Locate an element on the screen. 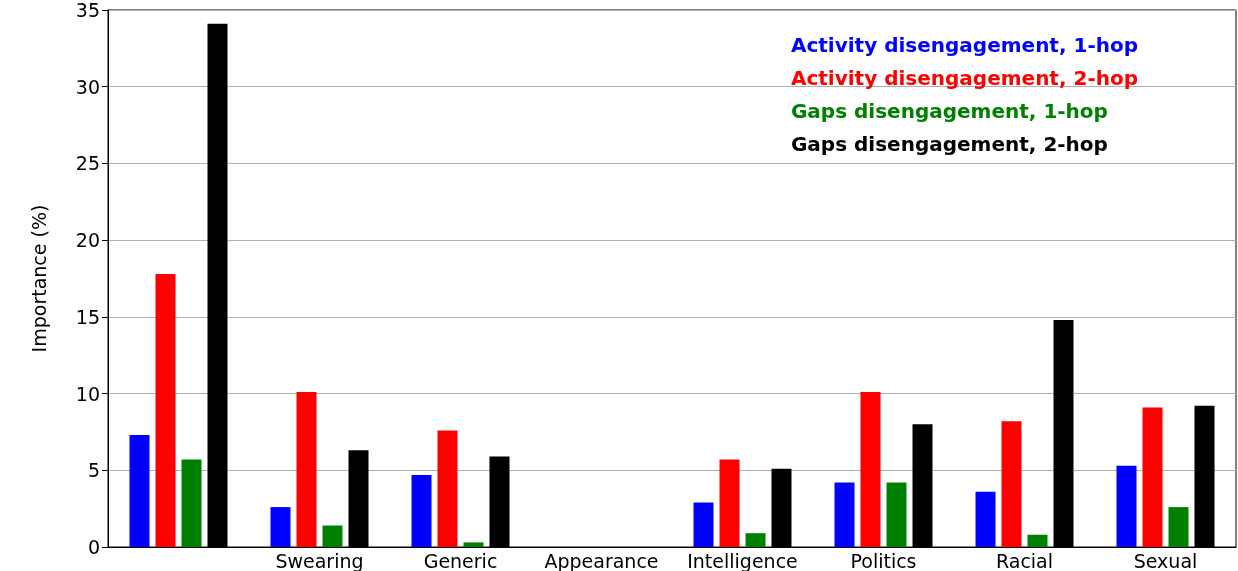 Image resolution: width=1238 pixels, height=571 pixels. x-tick-label: Politics is located at coordinates (883, 560).